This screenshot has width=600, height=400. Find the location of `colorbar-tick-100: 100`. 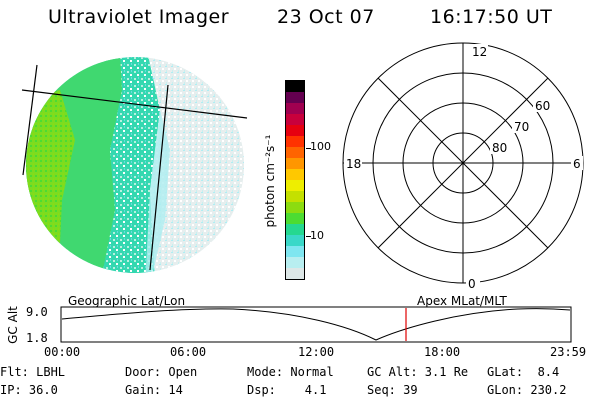

colorbar-tick-100: 100 is located at coordinates (320, 146).